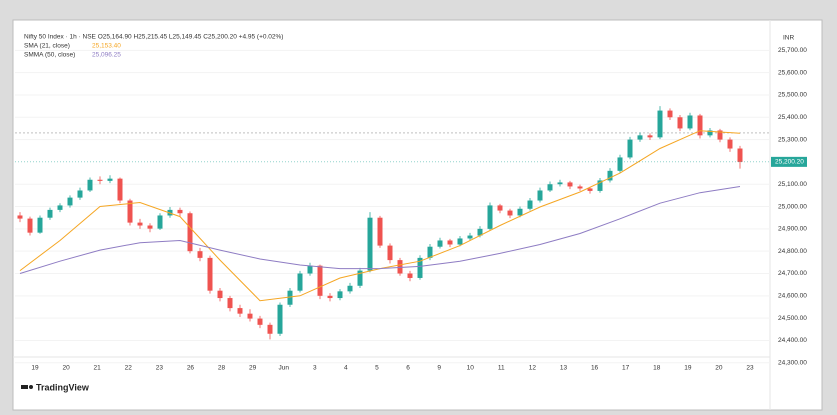 This screenshot has height=415, width=837. Describe the element at coordinates (106, 46) in the screenshot. I see `legend-value: 25,153.40` at that location.